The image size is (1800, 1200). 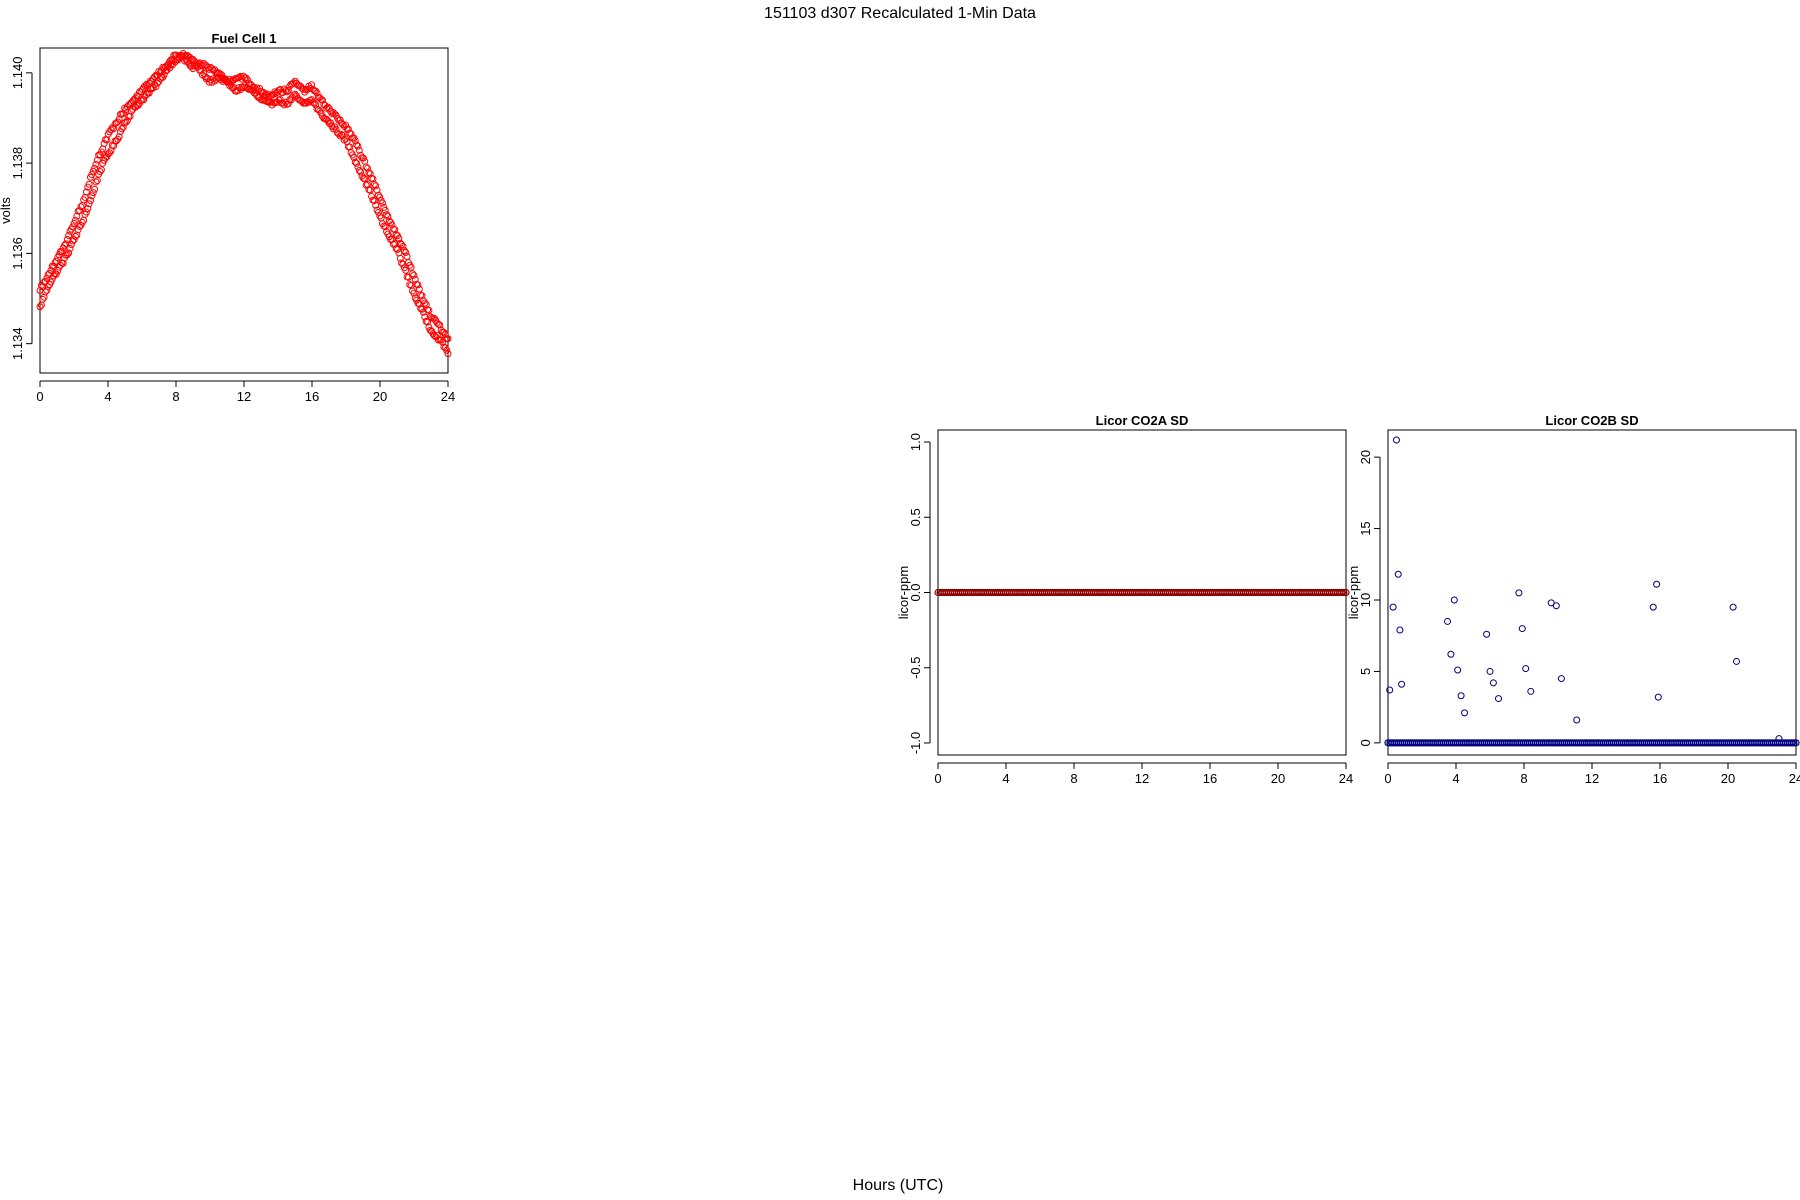 I want to click on y-tick-label: -0.5, so click(x=915, y=668).